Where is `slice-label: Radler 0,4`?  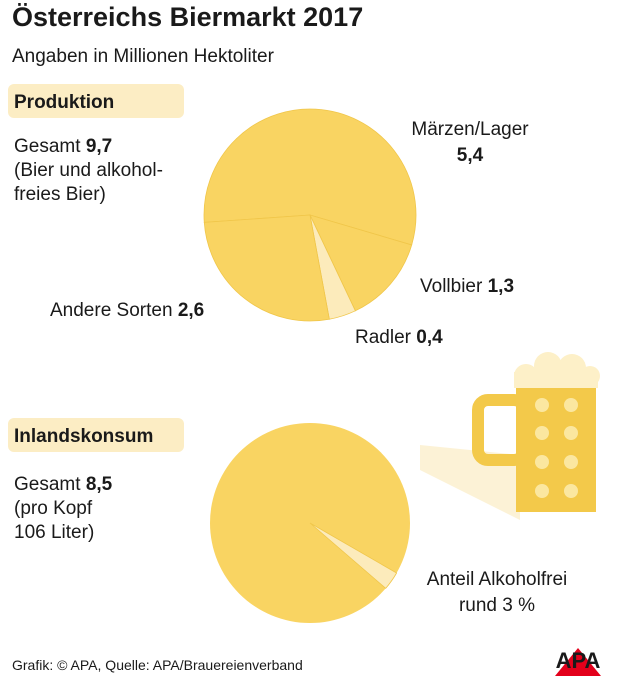 slice-label: Radler 0,4 is located at coordinates (399, 337).